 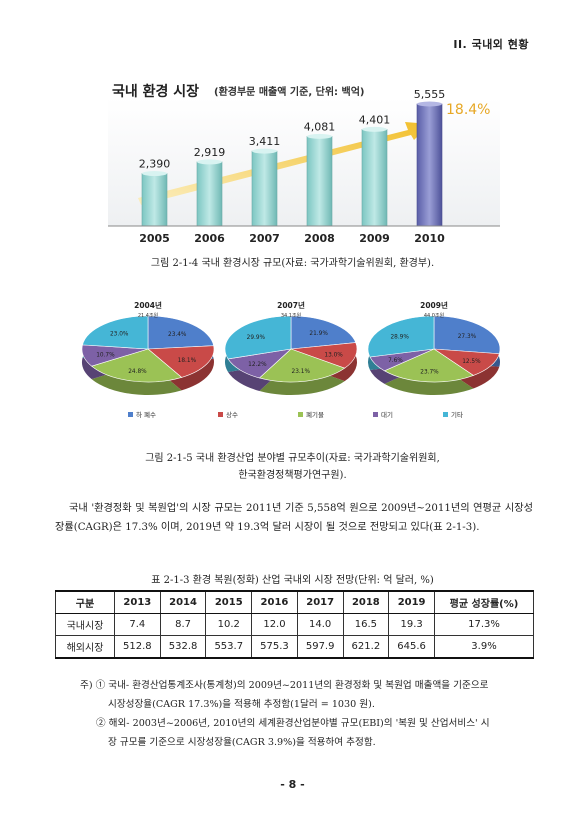 I want to click on table-cell: 국내시장, so click(x=85, y=624).